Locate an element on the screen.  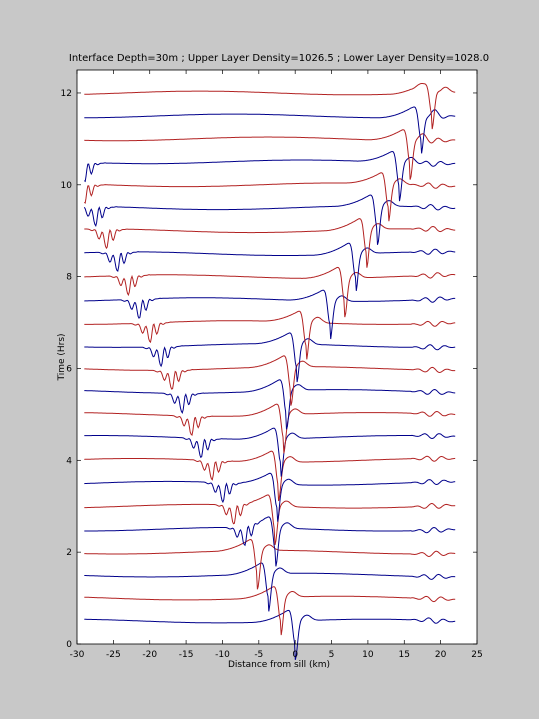
x-tick-label: -20 is located at coordinates (149, 655).